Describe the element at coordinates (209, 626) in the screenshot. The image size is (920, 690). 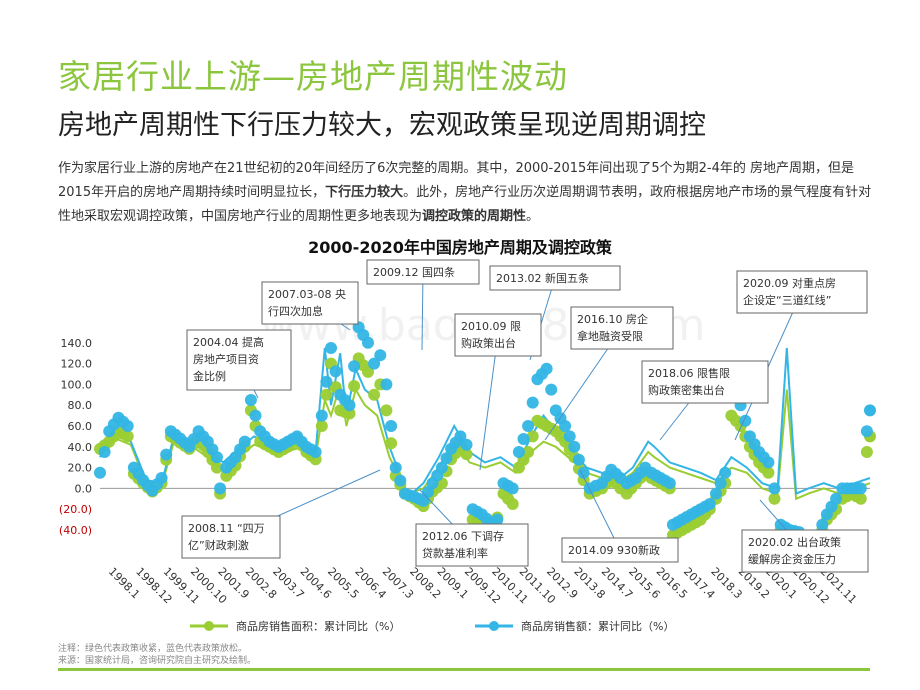
I see `legend-swatch-dot` at that location.